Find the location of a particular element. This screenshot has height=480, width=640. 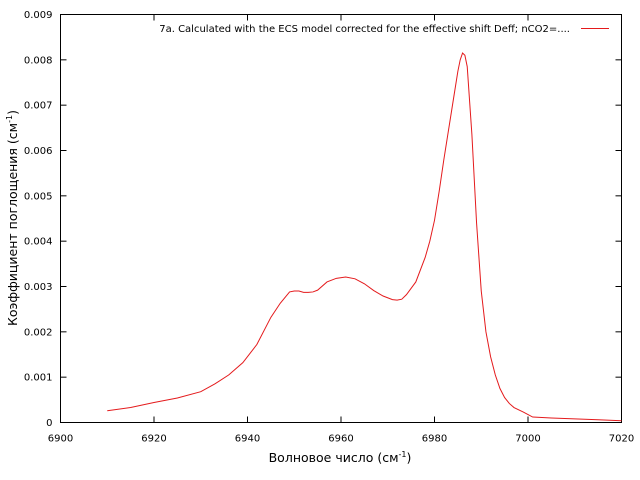

y-axis-label: Коэффициент поглощения (см-1) is located at coordinates (12, 218).